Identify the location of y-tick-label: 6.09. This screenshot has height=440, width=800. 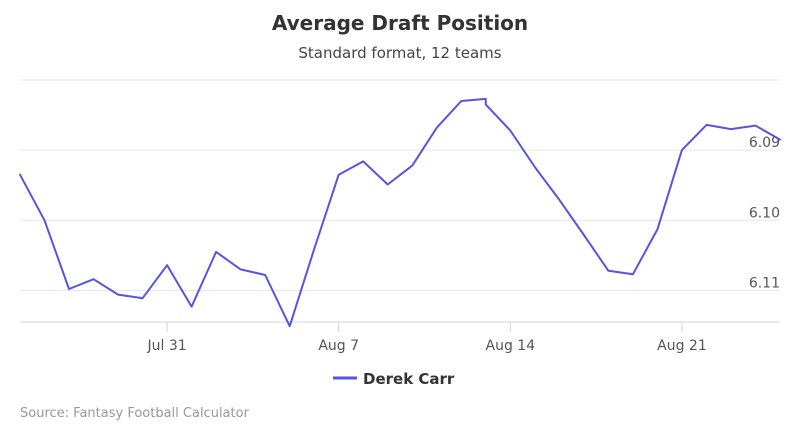
(764, 143).